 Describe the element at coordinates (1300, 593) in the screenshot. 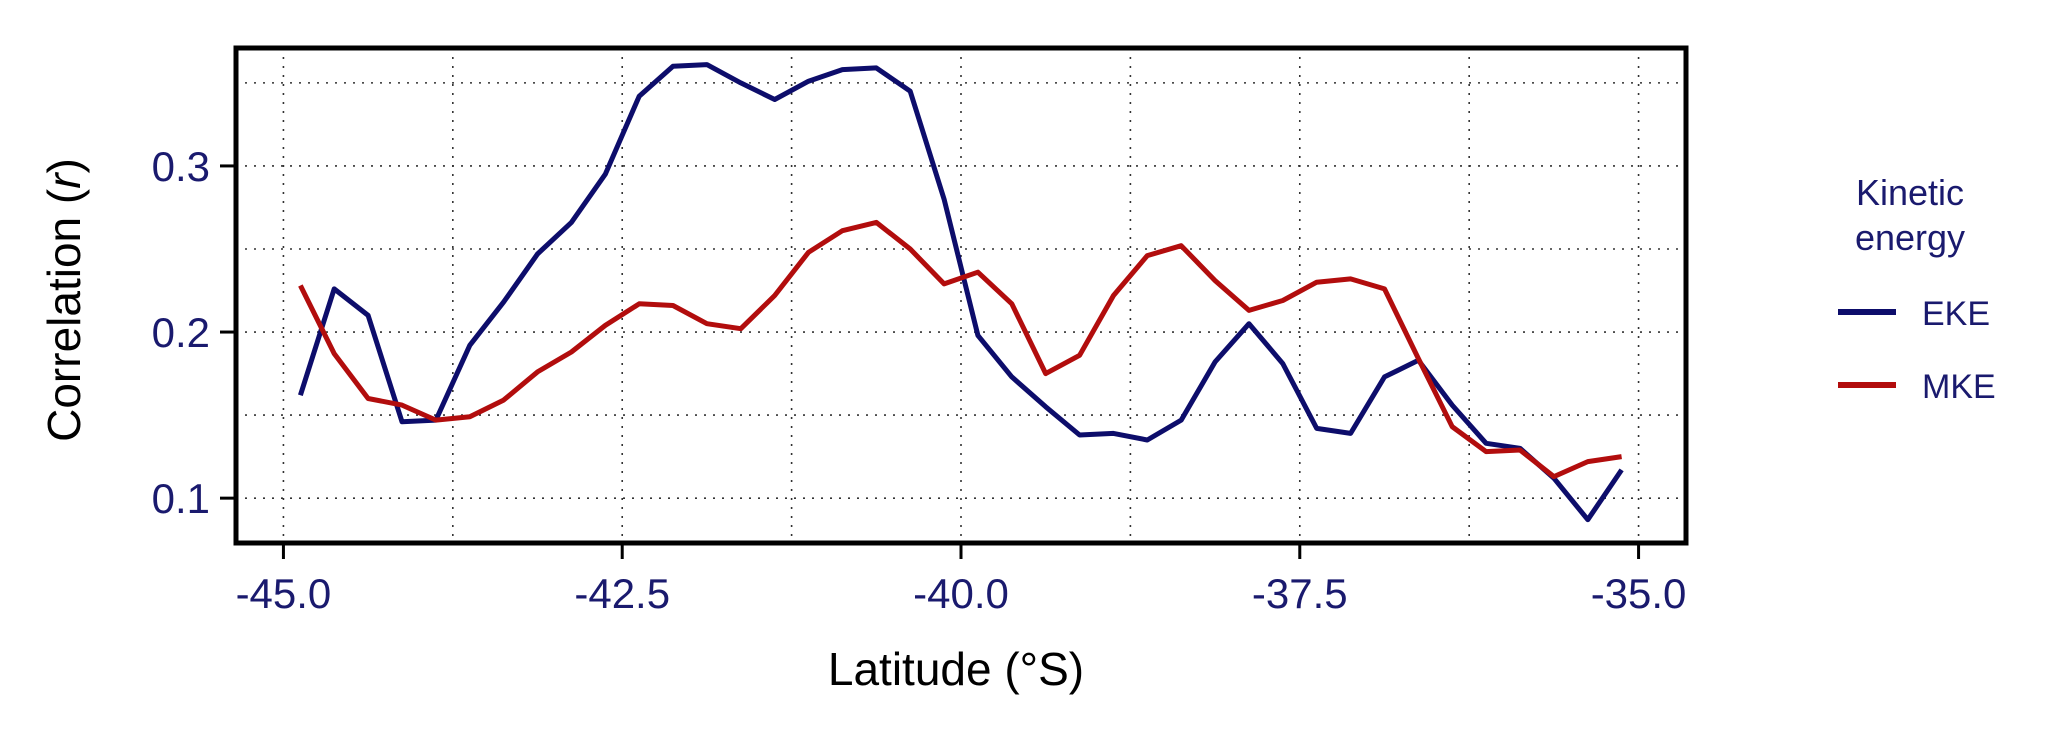

I see `x-tick-label: -37.5` at that location.